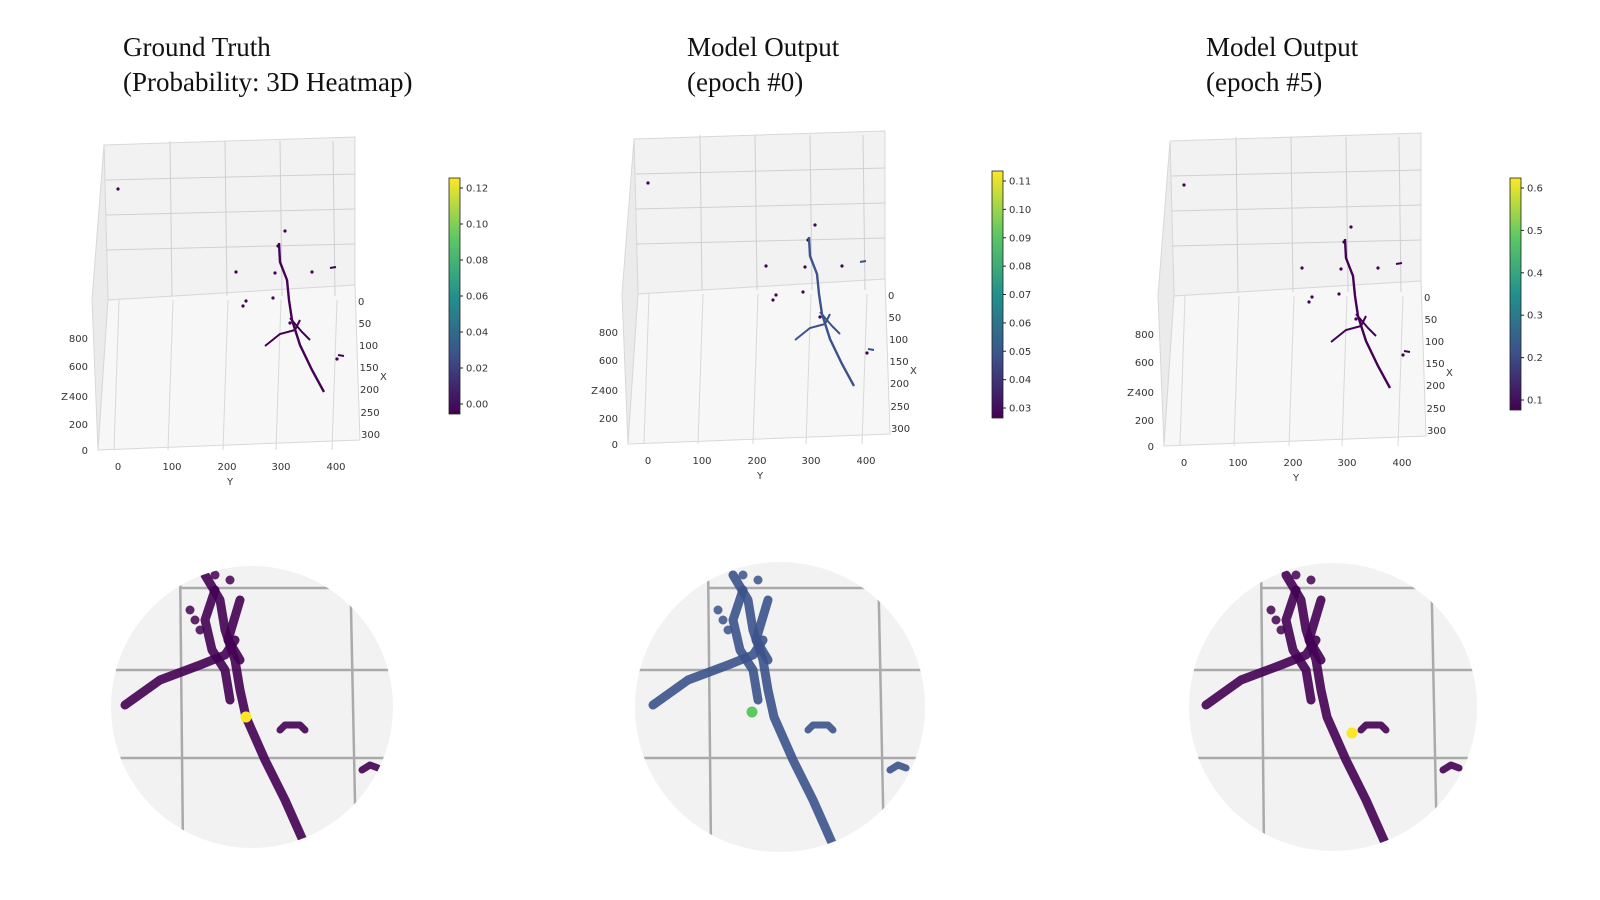  I want to click on title-line-1: Model Output, so click(1282, 47).